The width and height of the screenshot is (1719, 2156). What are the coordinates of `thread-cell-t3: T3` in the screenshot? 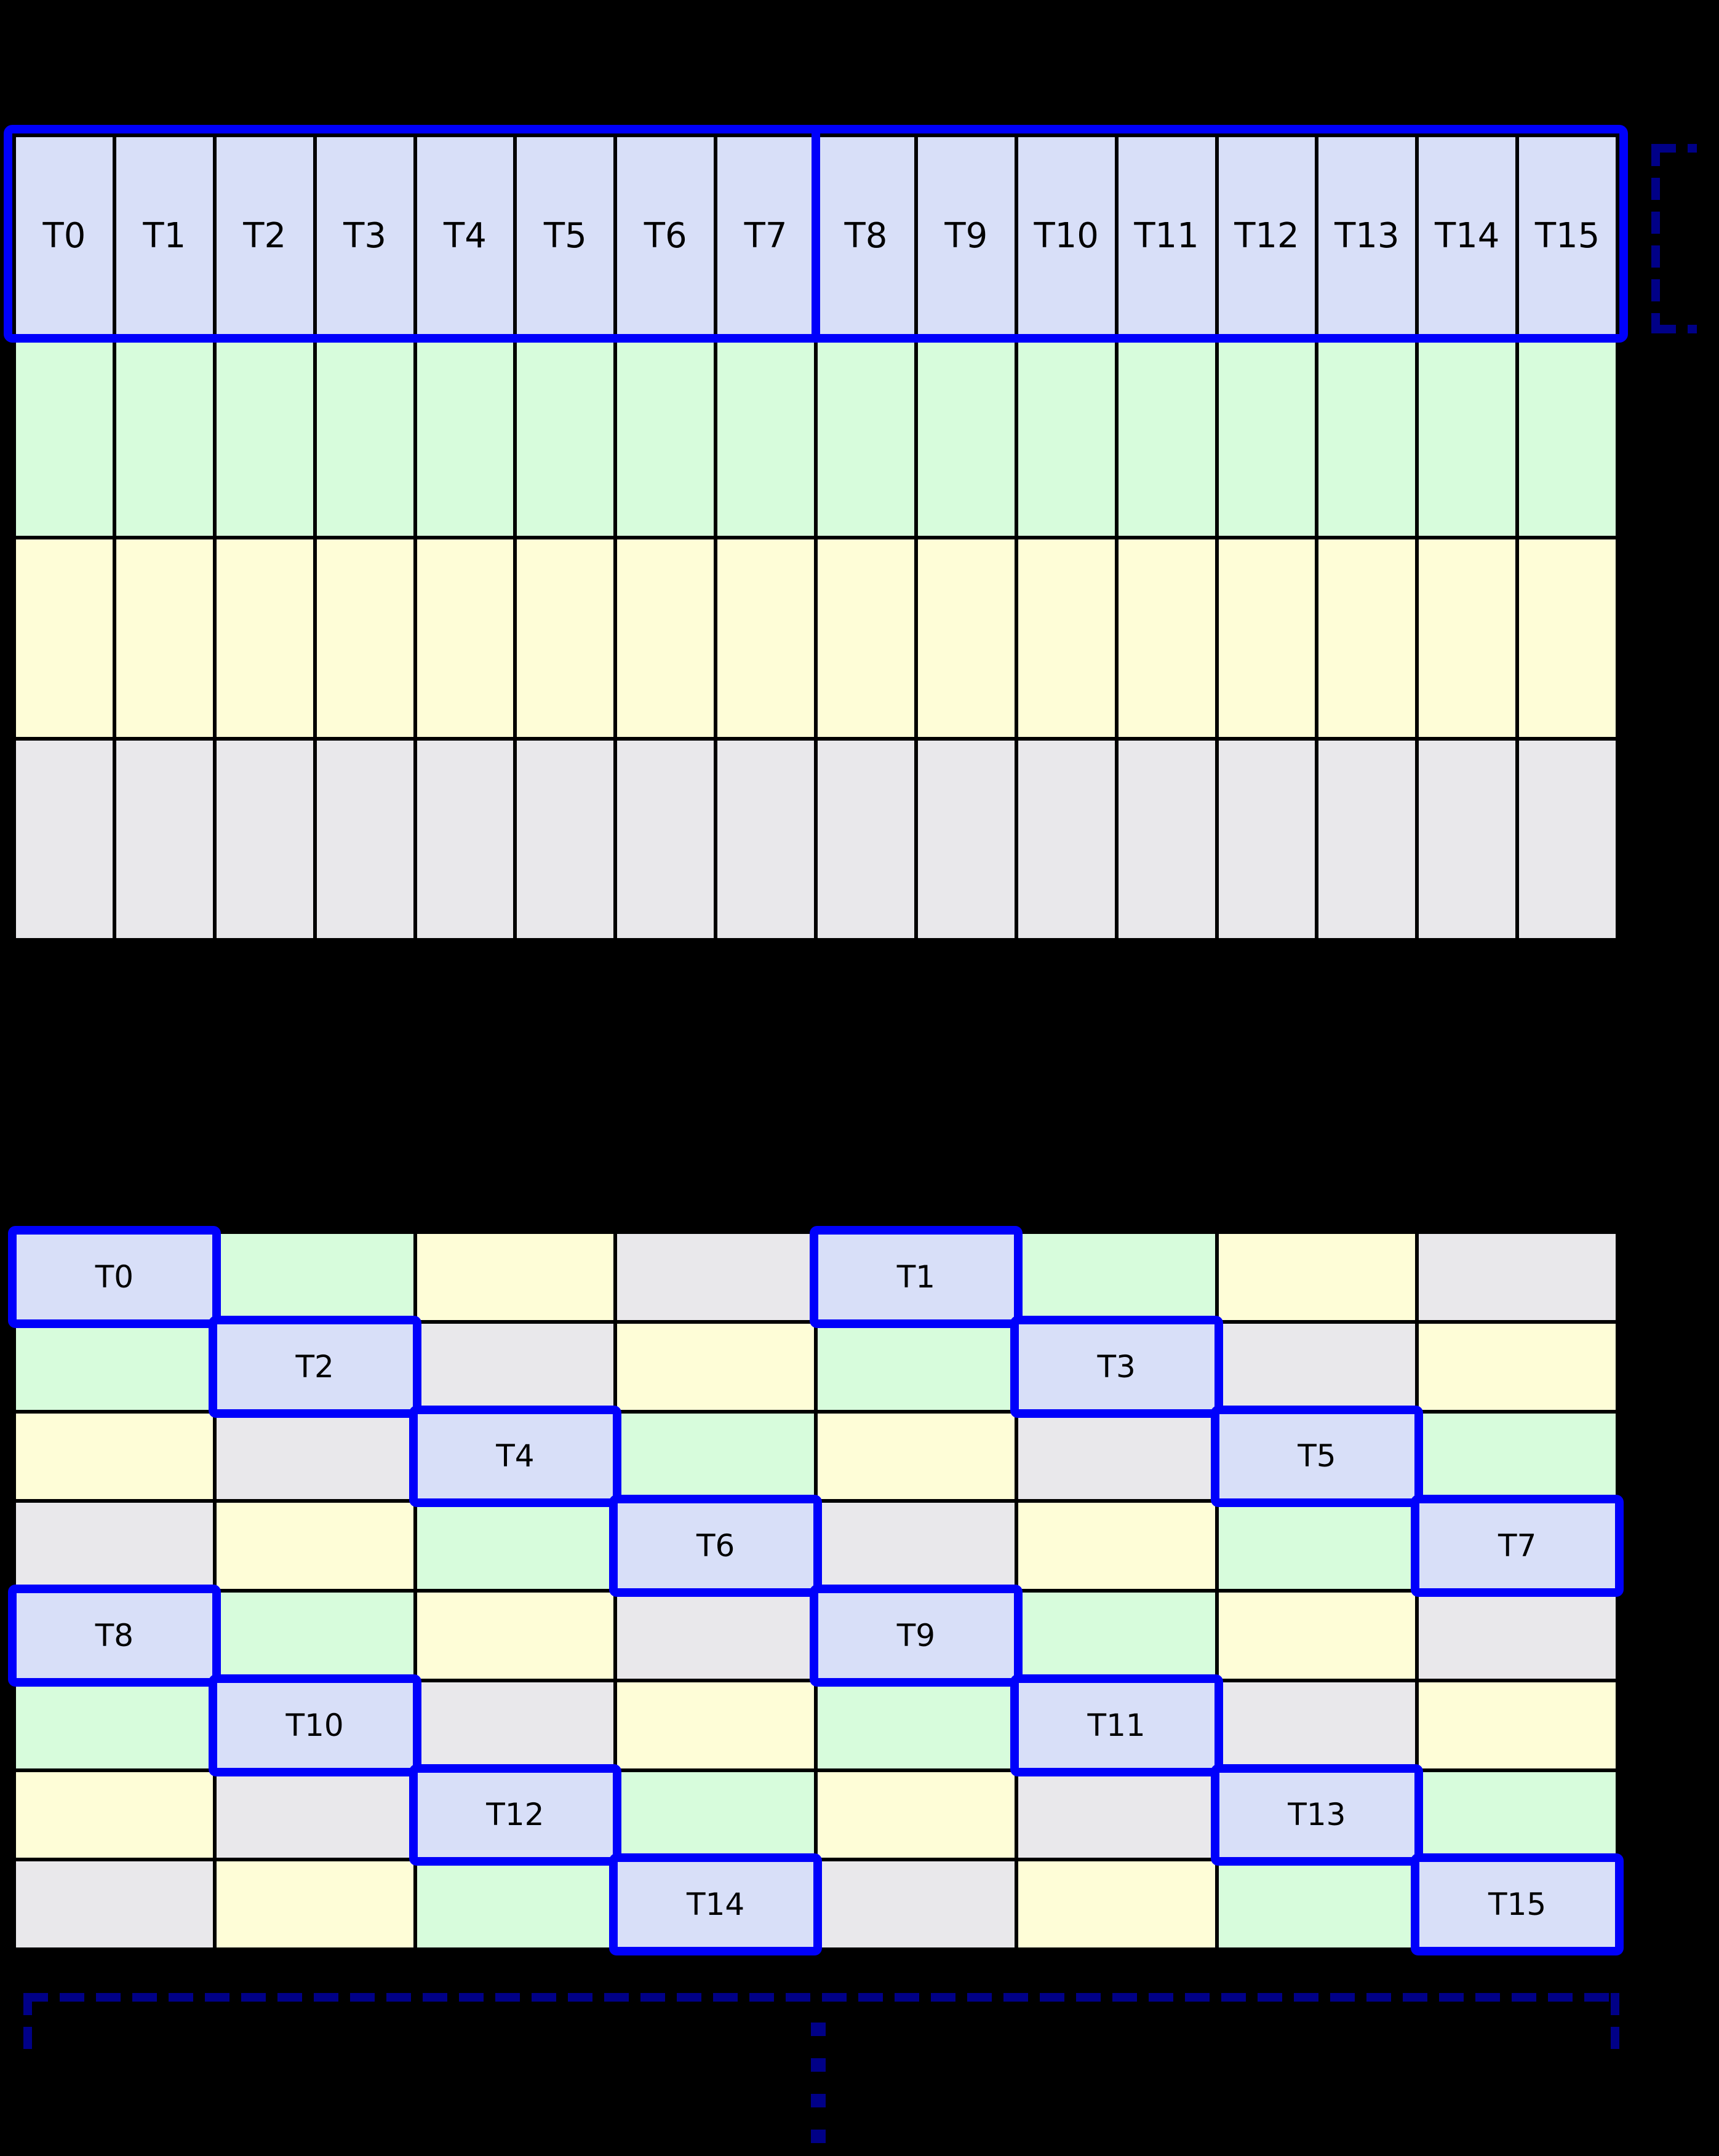 It's located at (365, 236).